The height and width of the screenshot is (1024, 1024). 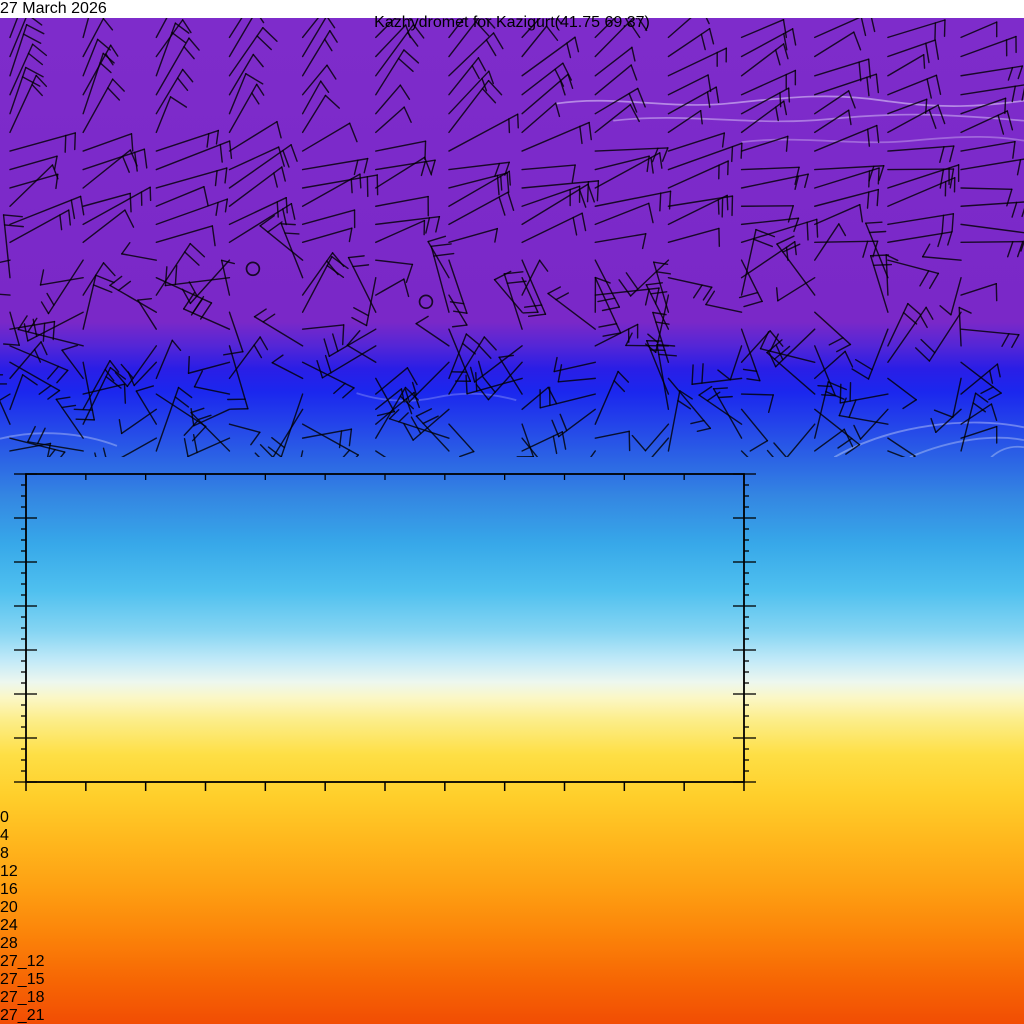 What do you see at coordinates (9, 872) in the screenshot?
I see `y-tick-label: 12` at bounding box center [9, 872].